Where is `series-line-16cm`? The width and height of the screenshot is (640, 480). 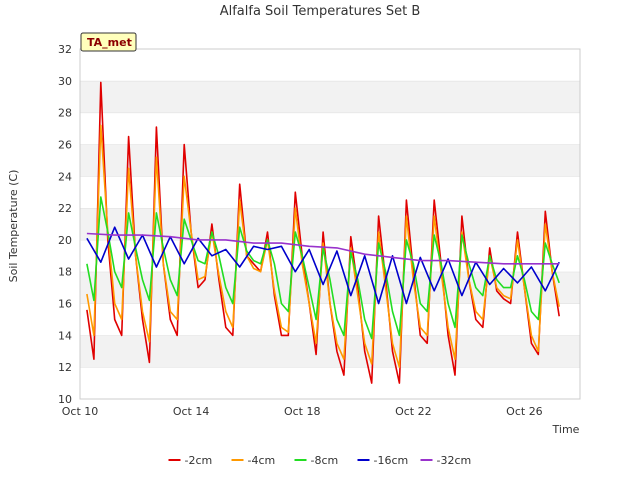
series-line-16cm is located at coordinates (323, 265).